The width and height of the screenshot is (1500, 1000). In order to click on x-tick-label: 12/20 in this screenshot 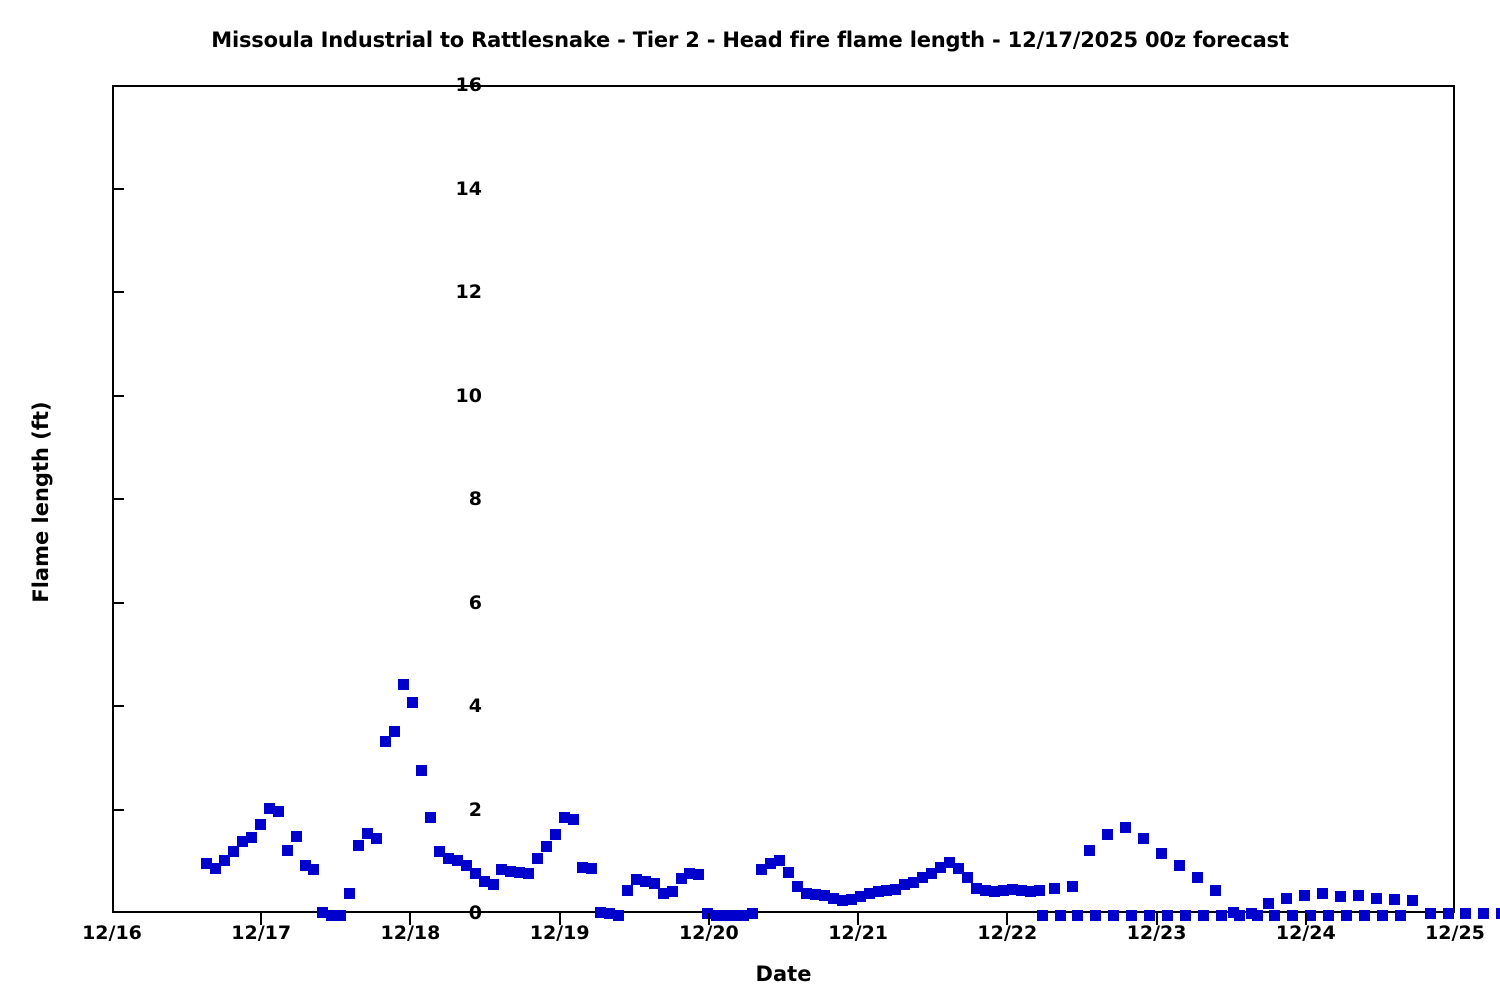, I will do `click(708, 933)`.